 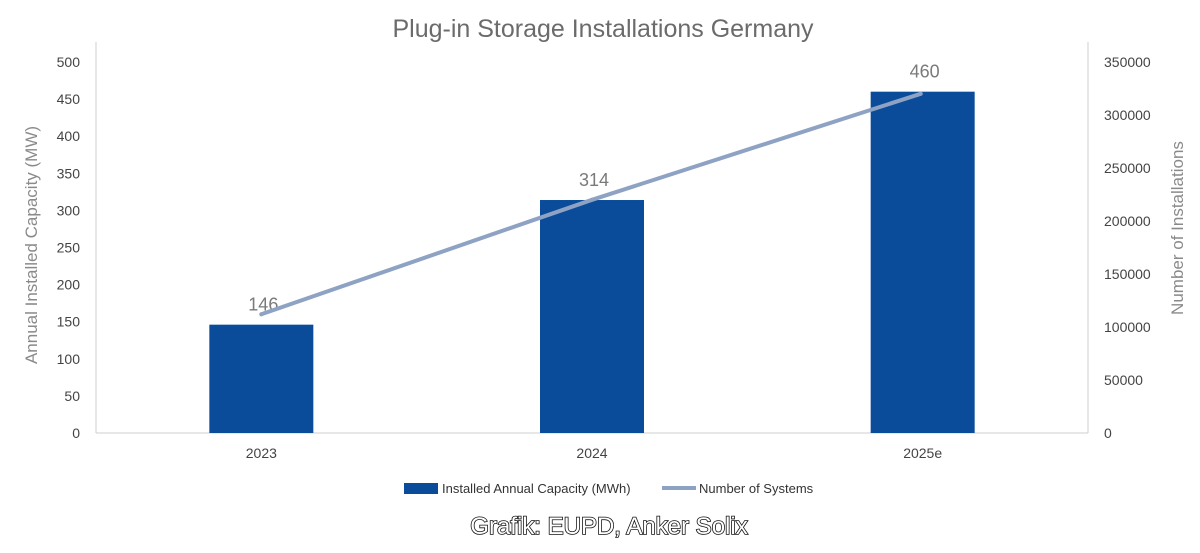 I want to click on left-tick-label: 200, so click(x=69, y=285).